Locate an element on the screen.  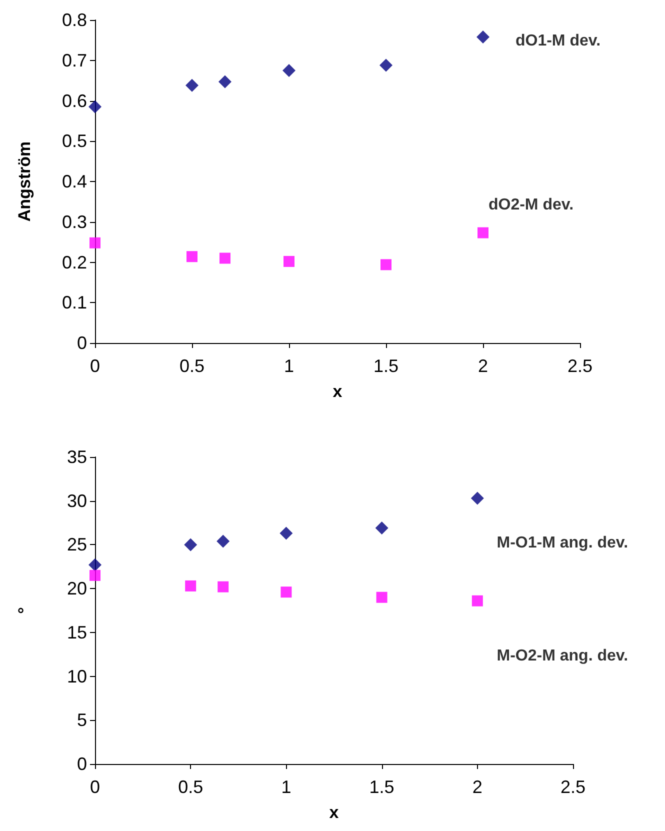
y-tick-label: 25 is located at coordinates (76, 544).